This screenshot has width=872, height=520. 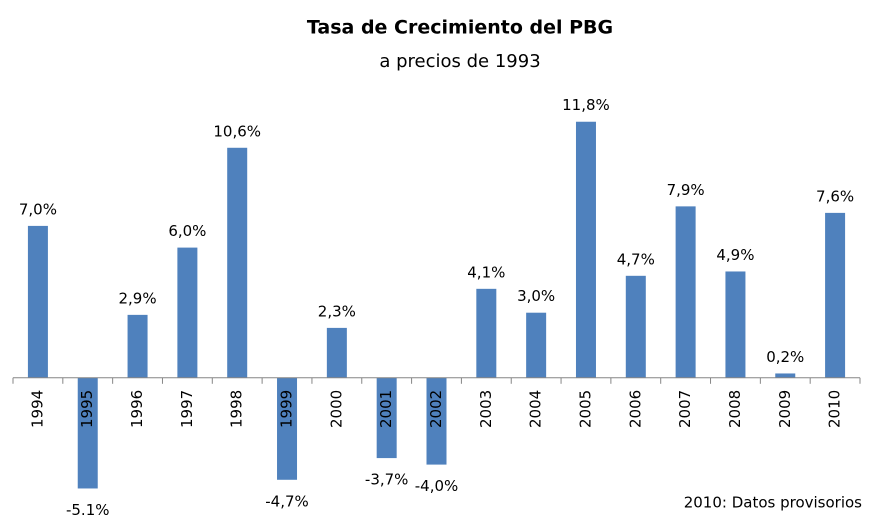 I want to click on value-label: 4,9%, so click(x=735, y=255).